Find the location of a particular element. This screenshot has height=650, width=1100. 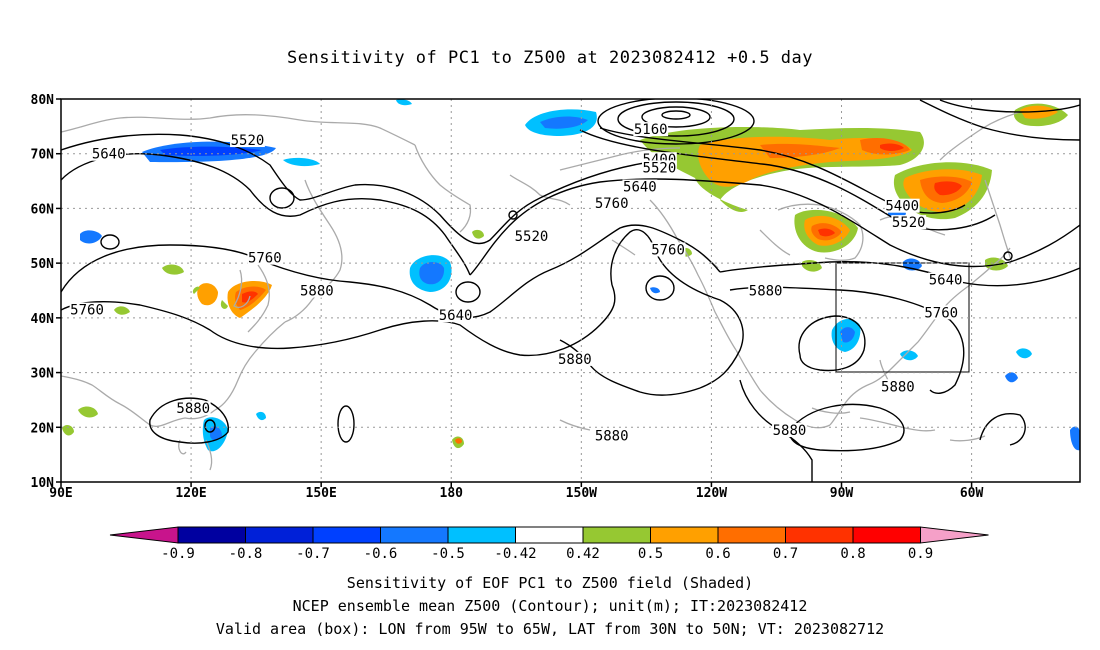

lon-label: 60W is located at coordinates (972, 493).